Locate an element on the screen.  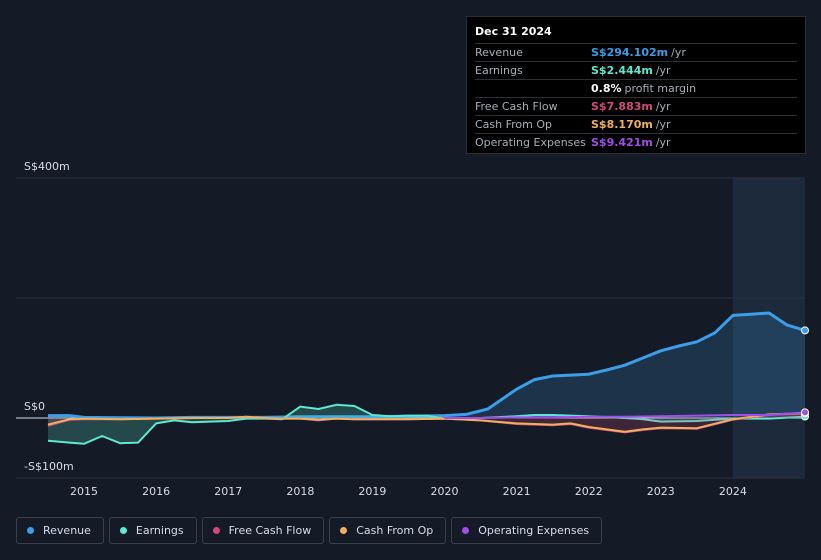
cash-from-op-line is located at coordinates (426, 422).